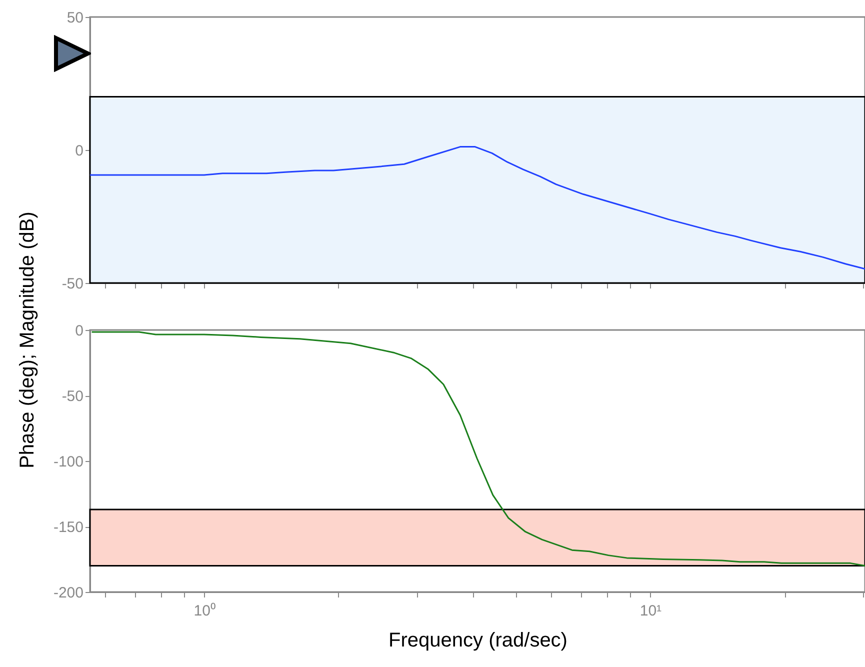  Describe the element at coordinates (68, 527) in the screenshot. I see `y-tick-label: -150` at that location.